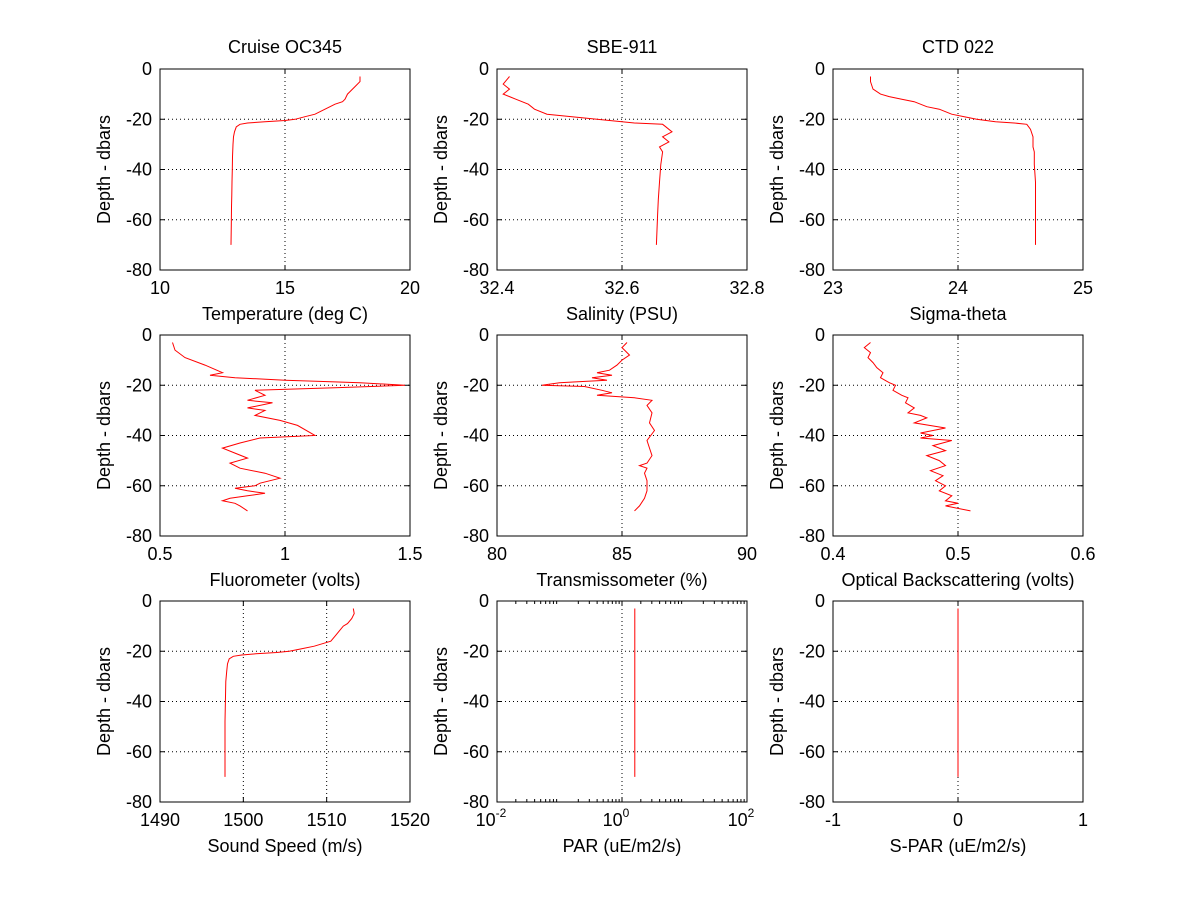 This screenshot has height=900, width=1200. I want to click on x-axis-label: S-PAR (uE/m2/s), so click(958, 846).